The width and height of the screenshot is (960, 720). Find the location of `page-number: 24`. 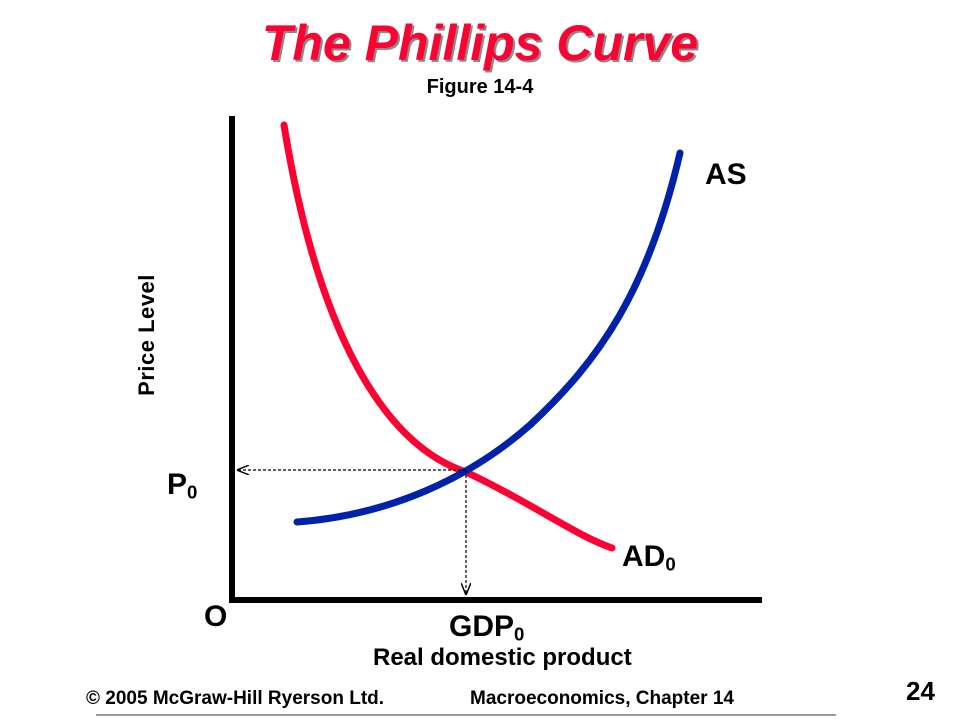

page-number: 24 is located at coordinates (920, 691).